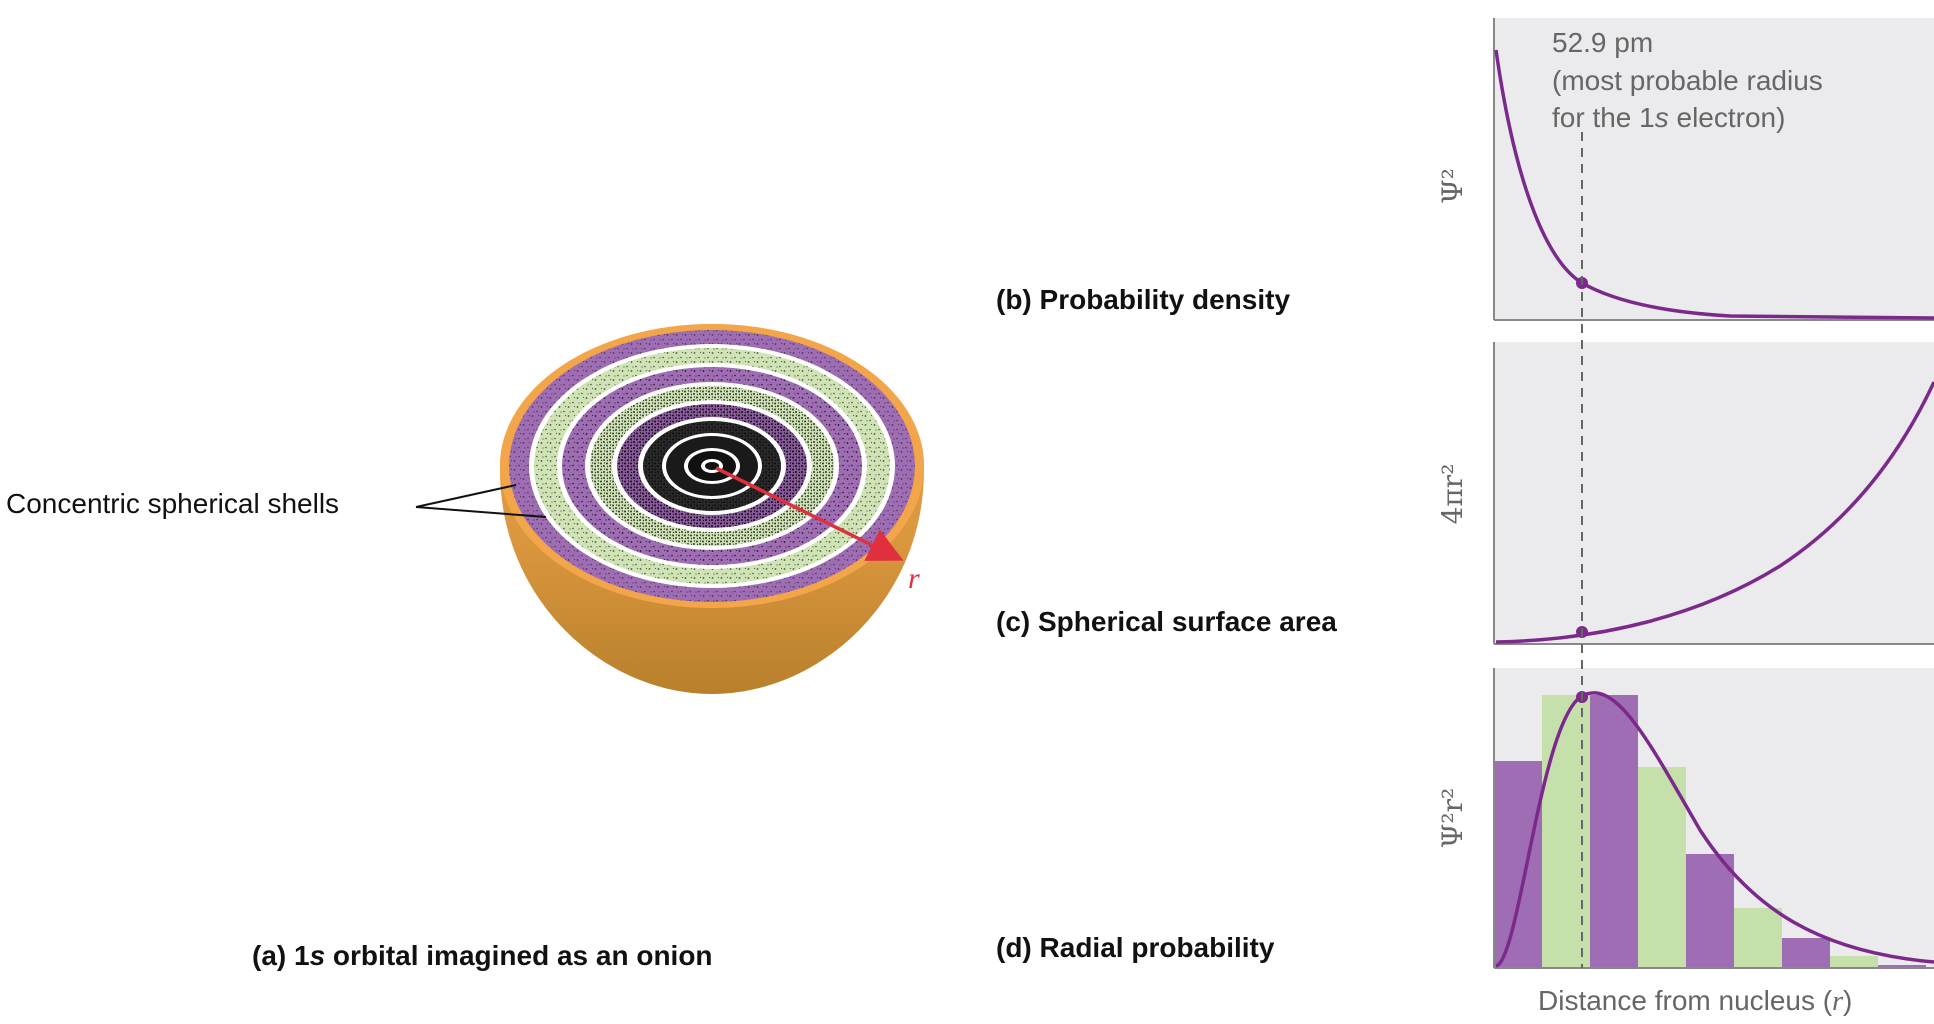 This screenshot has width=1934, height=1024. I want to click on onion-cross-section, so click(712, 466).